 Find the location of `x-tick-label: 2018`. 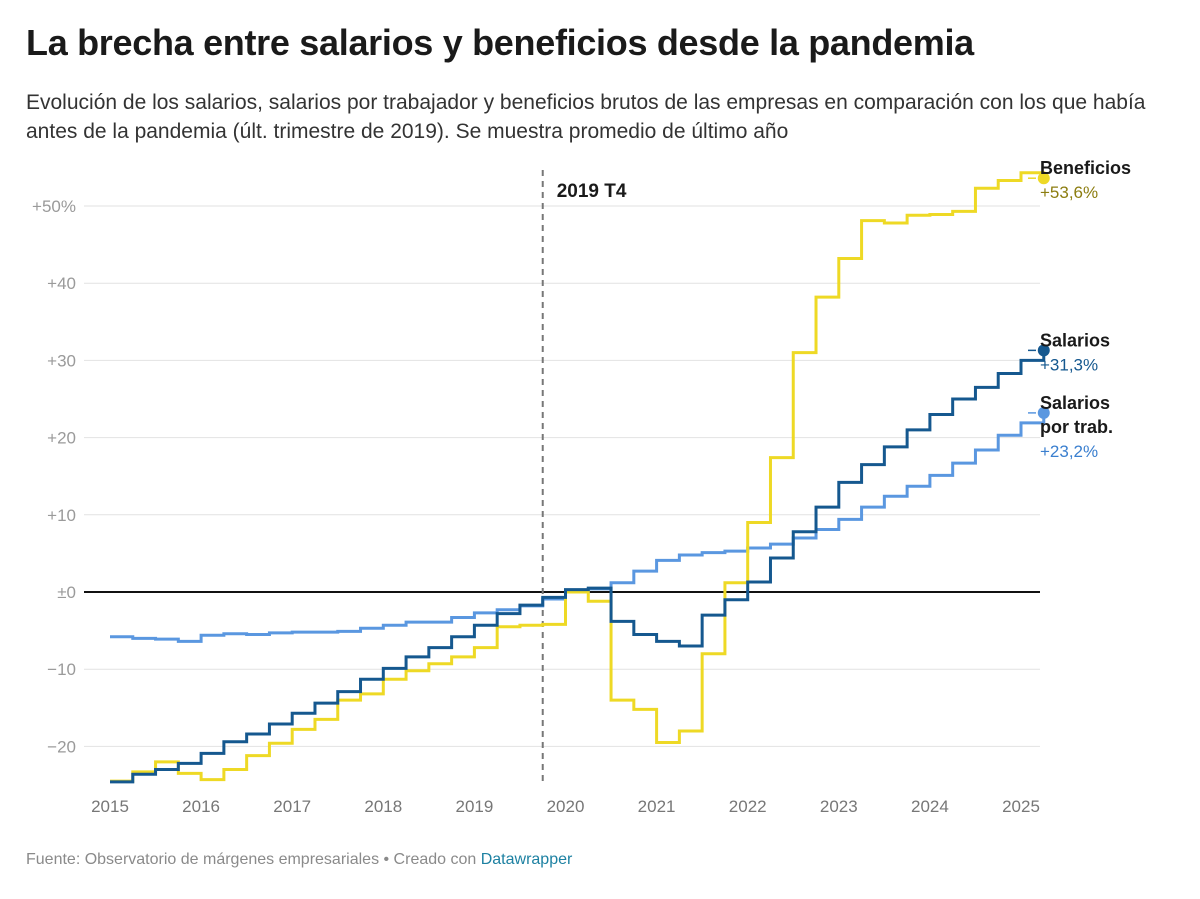

x-tick-label: 2018 is located at coordinates (383, 806).